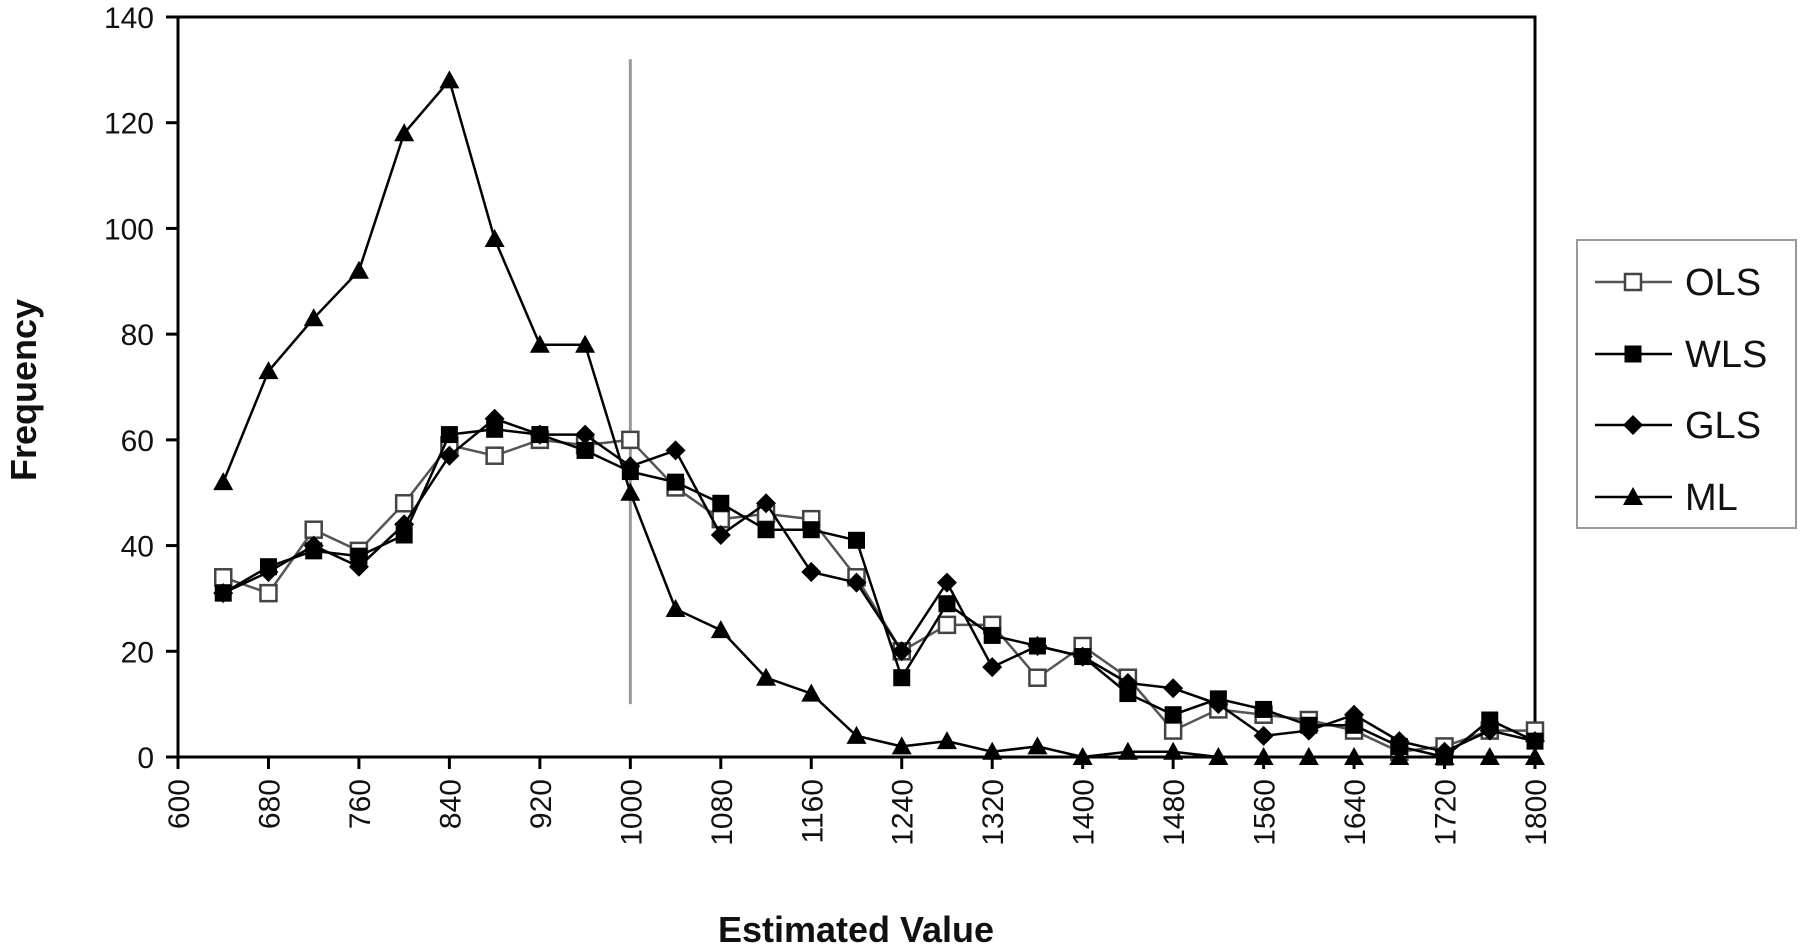 This screenshot has width=1800, height=949. I want to click on x-tick-label: 1800, so click(1536, 812).